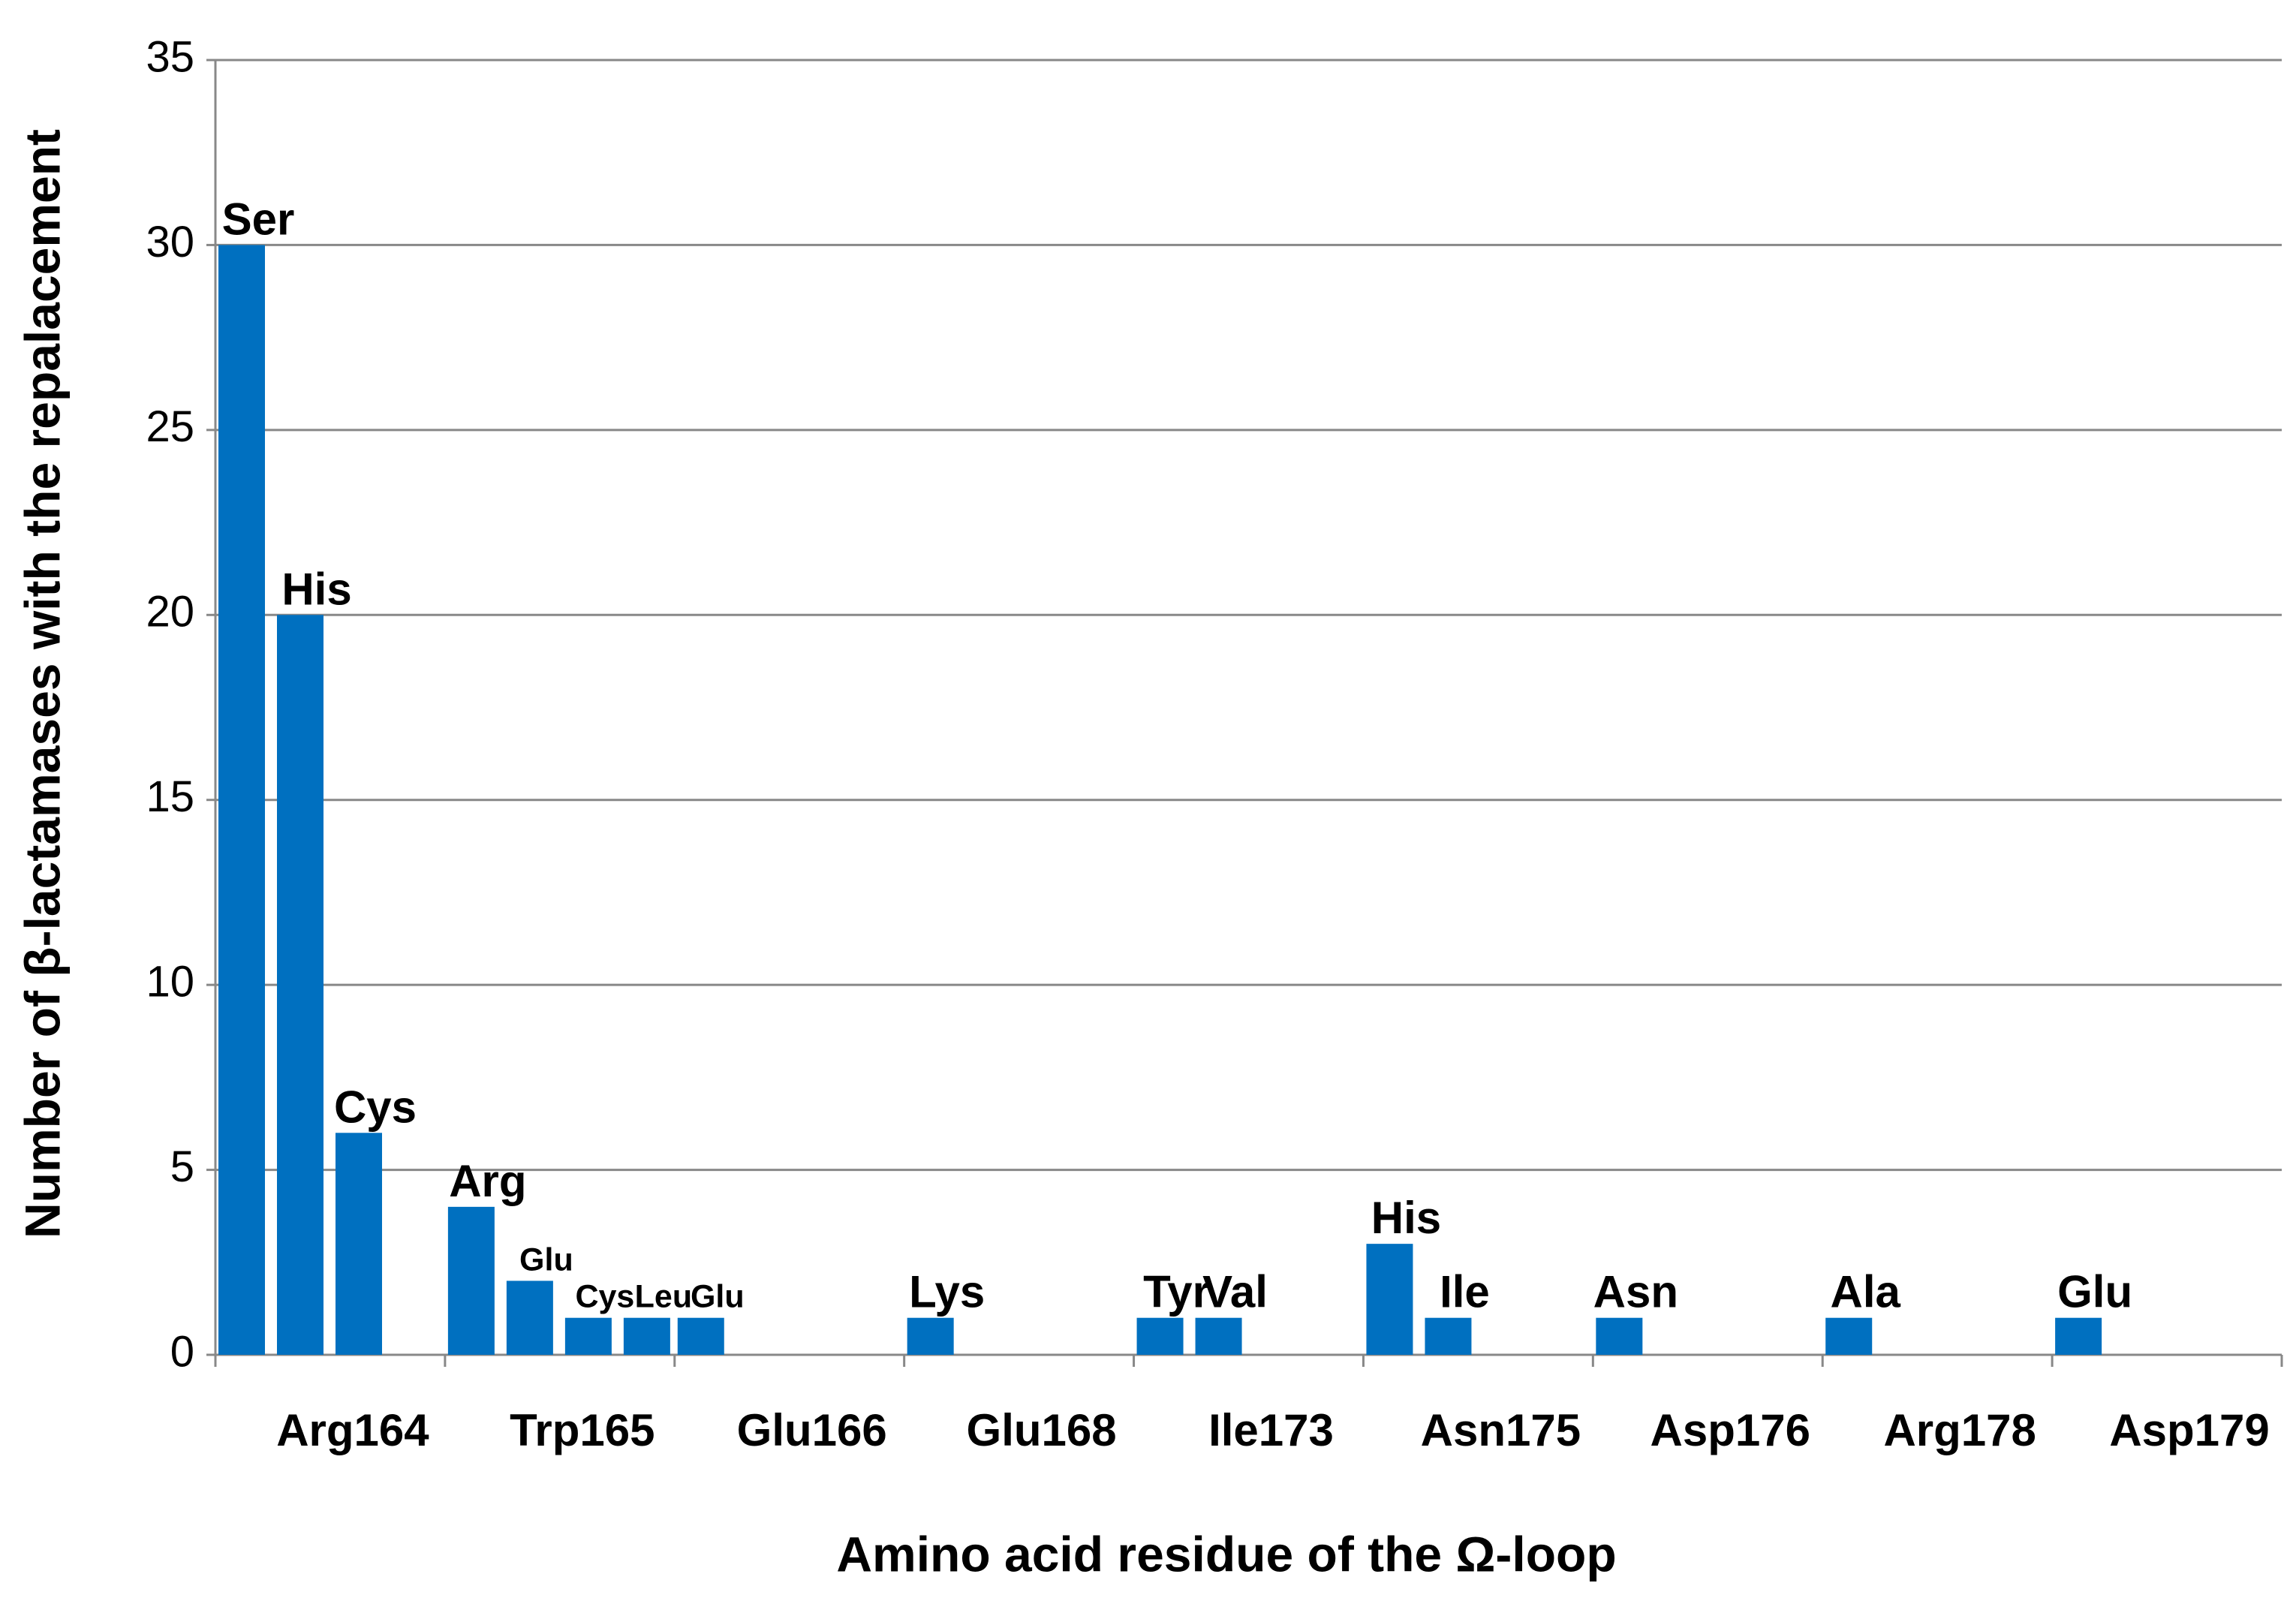  Describe the element at coordinates (352, 1430) in the screenshot. I see `x-tick-label: Arg164` at that location.